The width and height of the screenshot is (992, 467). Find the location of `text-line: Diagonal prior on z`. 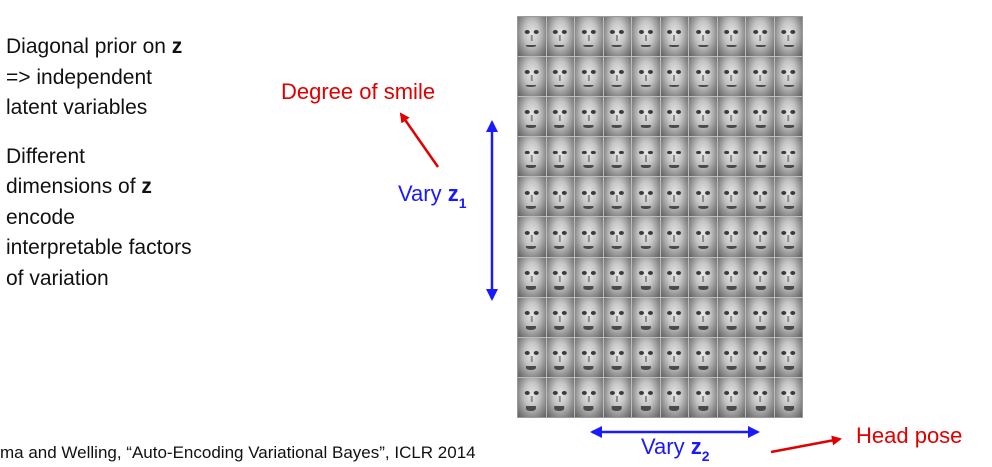

text-line: Diagonal prior on z is located at coordinates (131, 47).